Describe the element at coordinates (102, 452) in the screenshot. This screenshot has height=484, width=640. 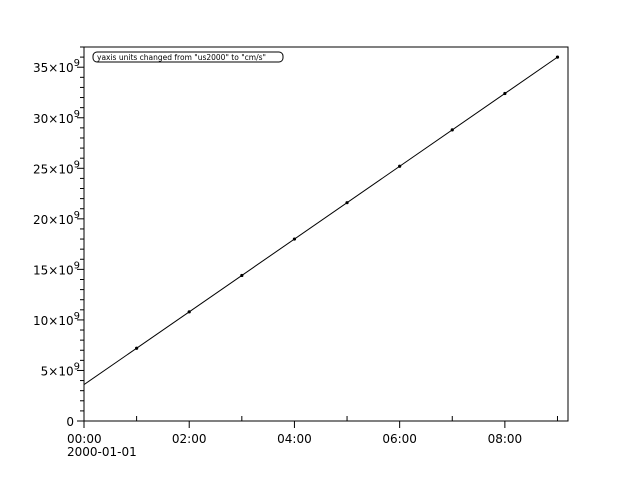
I see `x-date-label: 2000-01-01` at that location.